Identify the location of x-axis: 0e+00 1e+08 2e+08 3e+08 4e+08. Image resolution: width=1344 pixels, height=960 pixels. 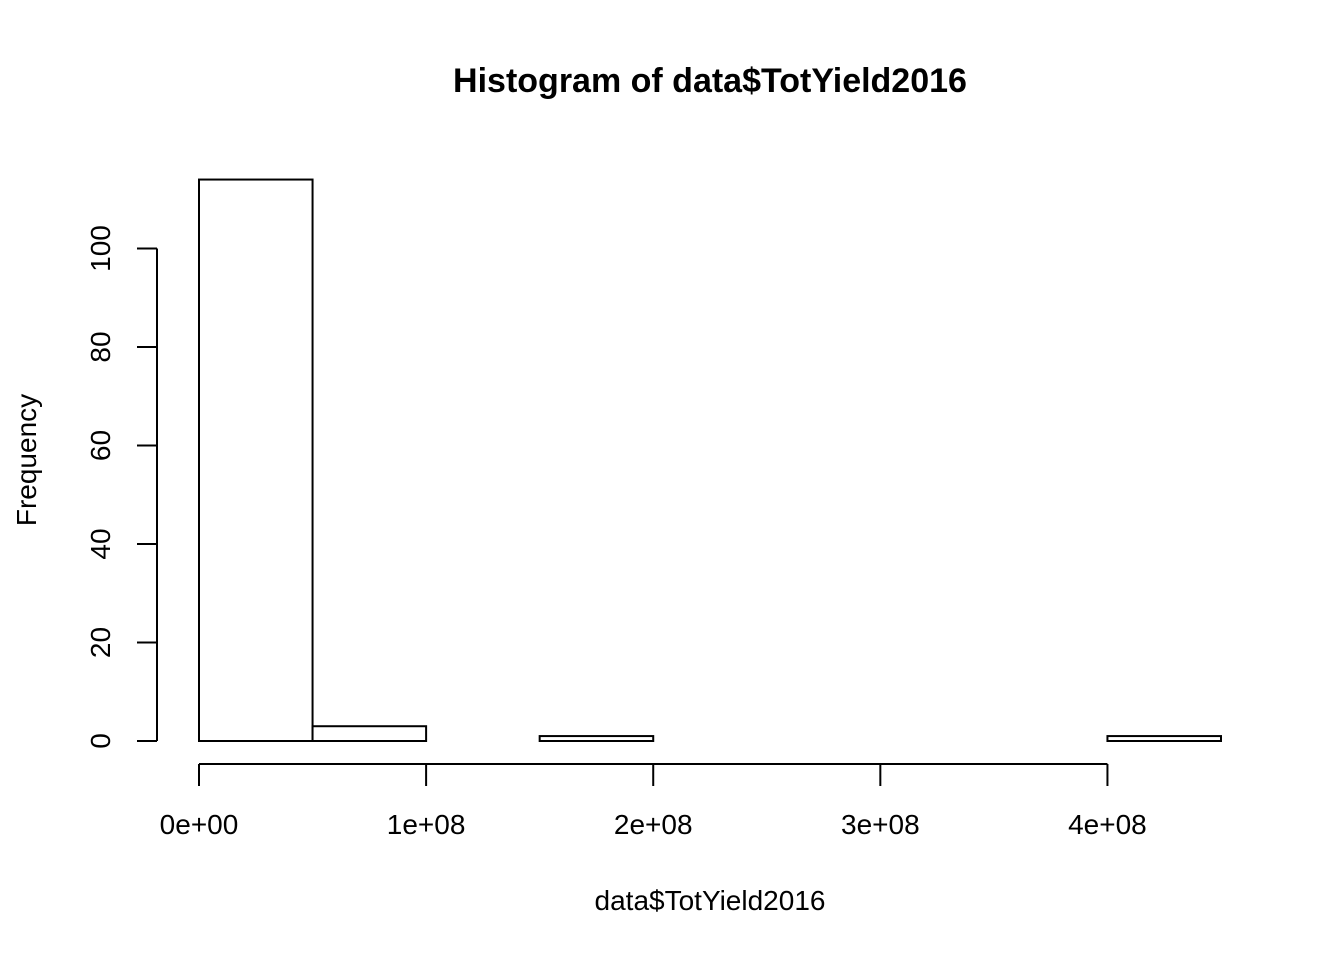
(653, 801).